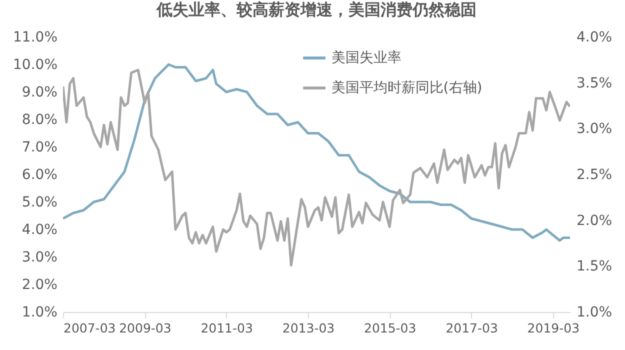 Image resolution: width=625 pixels, height=350 pixels. Describe the element at coordinates (308, 328) in the screenshot. I see `x-tick-label: 2013-03` at that location.